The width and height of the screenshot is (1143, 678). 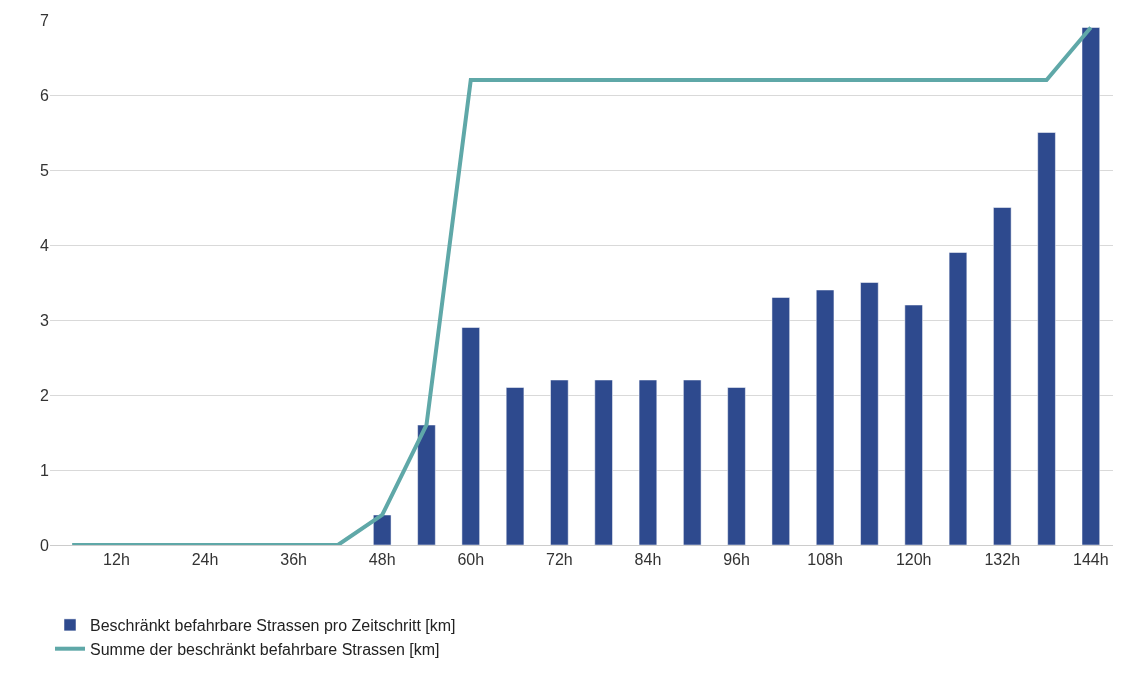 I want to click on y-tick-label: 6, so click(x=45, y=95).